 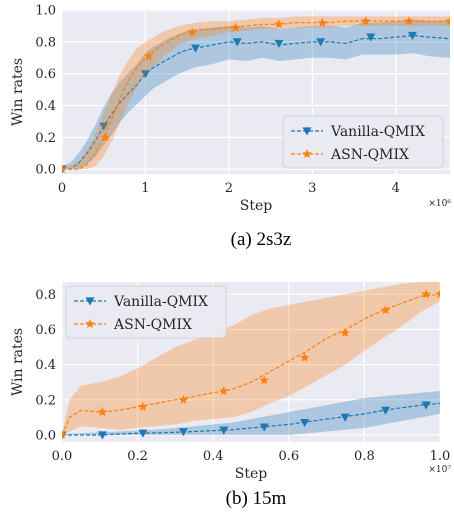 What do you see at coordinates (137, 456) in the screenshot?
I see `x-tick-label: 0.2` at bounding box center [137, 456].